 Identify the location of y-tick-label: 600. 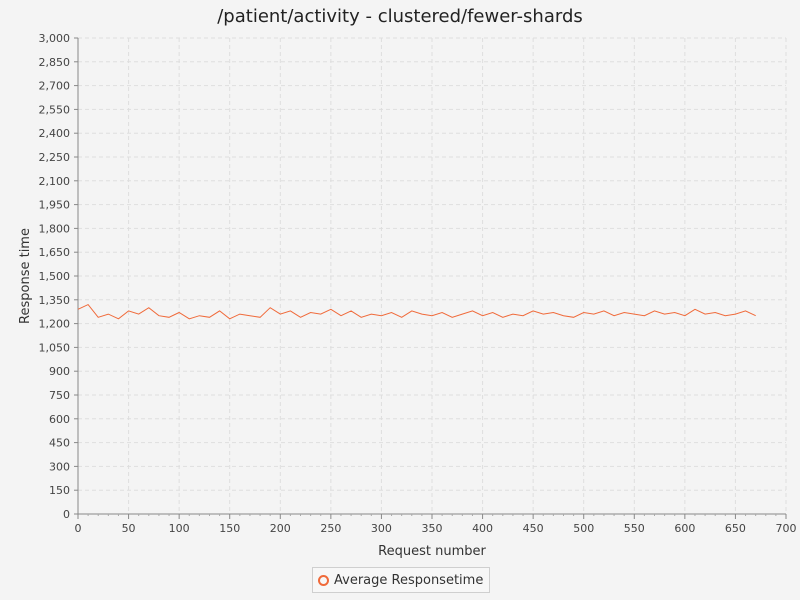
(59, 419).